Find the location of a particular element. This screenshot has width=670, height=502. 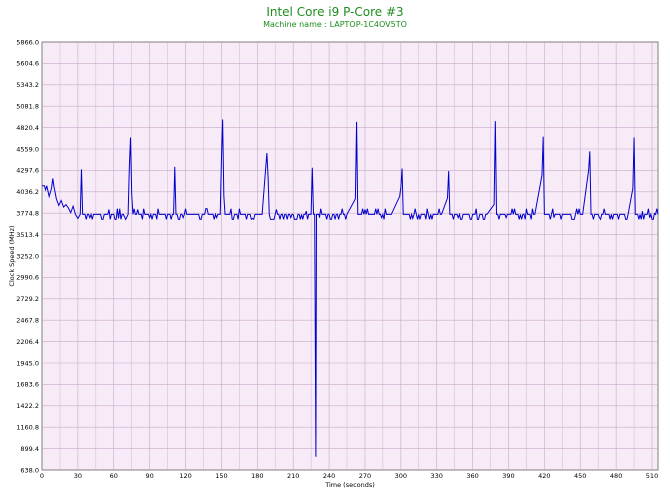

y-tick-label: 3252.0 is located at coordinates (27, 256).